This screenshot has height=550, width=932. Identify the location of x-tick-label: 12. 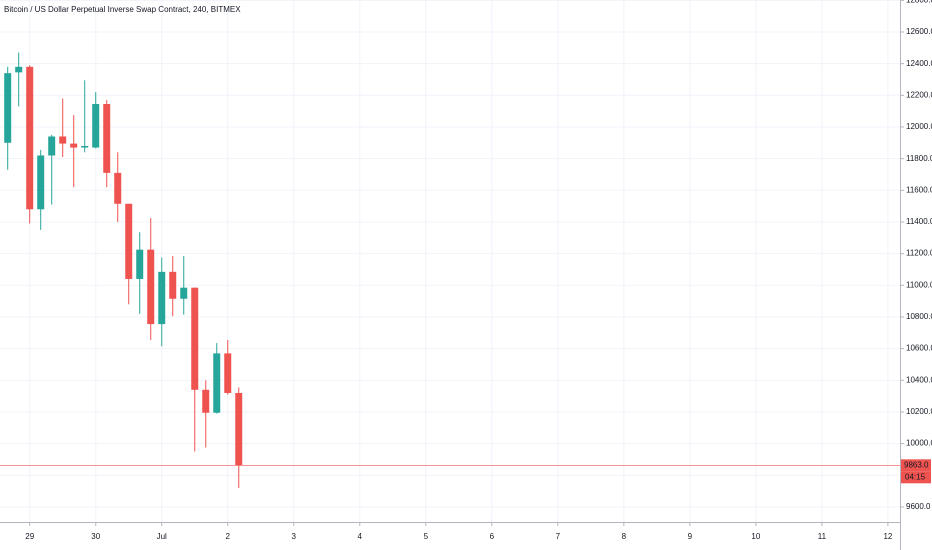
(887, 536).